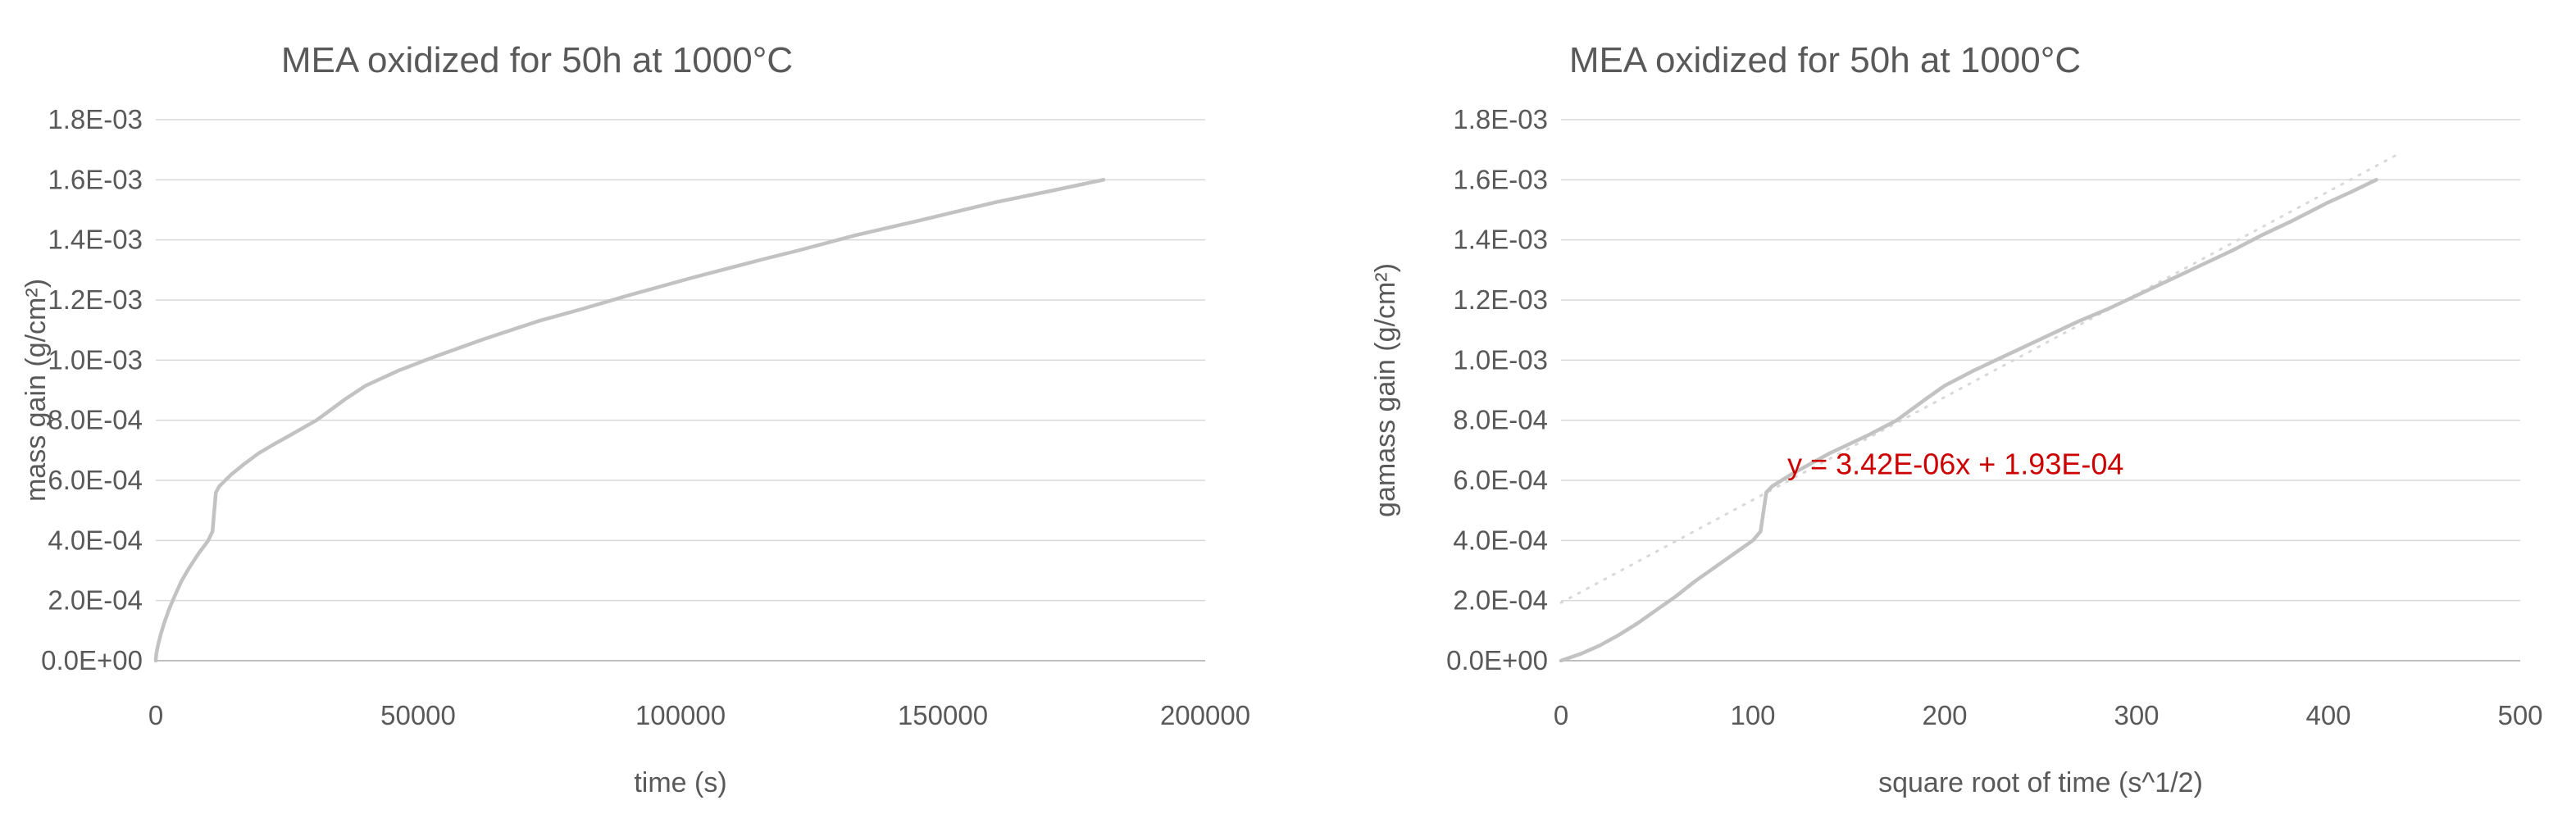 This screenshot has width=2576, height=823. Describe the element at coordinates (36, 390) in the screenshot. I see `y-axis-label: mass gain (g/cm²)` at that location.